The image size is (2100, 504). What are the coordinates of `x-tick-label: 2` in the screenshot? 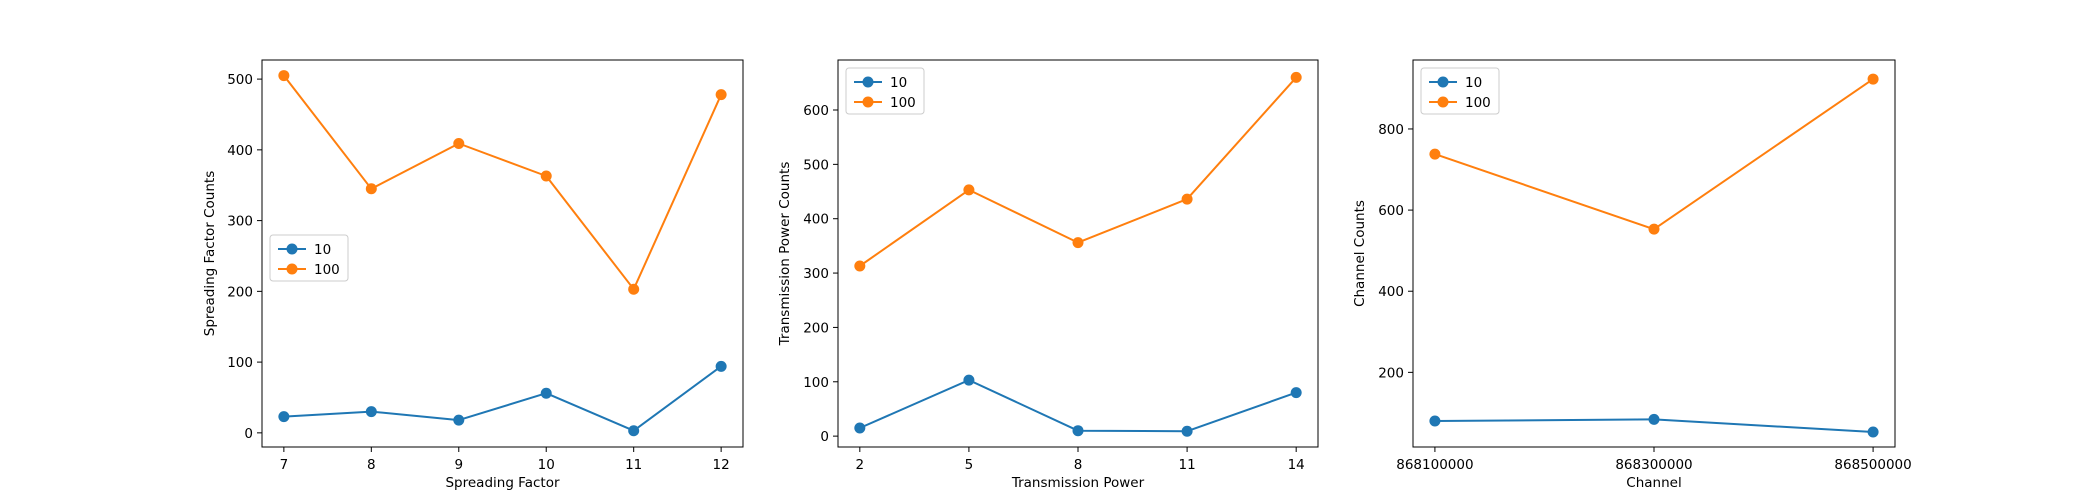 It's located at (860, 465).